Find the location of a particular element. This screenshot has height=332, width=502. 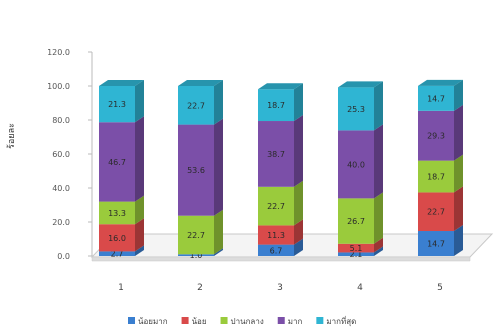

data-label: 1.0 is located at coordinates (196, 255).